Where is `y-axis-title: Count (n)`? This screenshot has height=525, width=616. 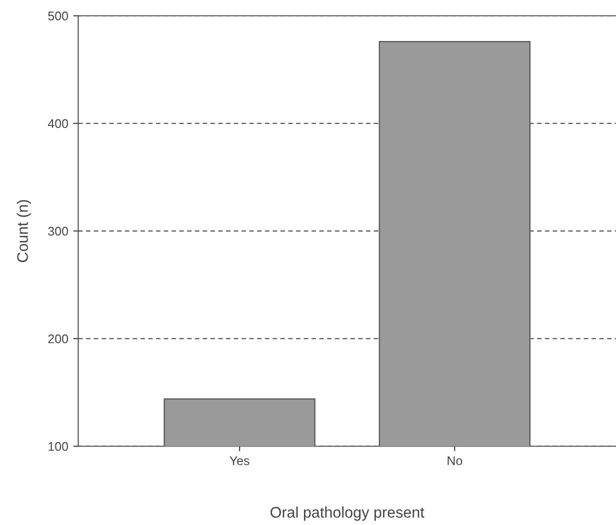
y-axis-title: Count (n) is located at coordinates (23, 231).